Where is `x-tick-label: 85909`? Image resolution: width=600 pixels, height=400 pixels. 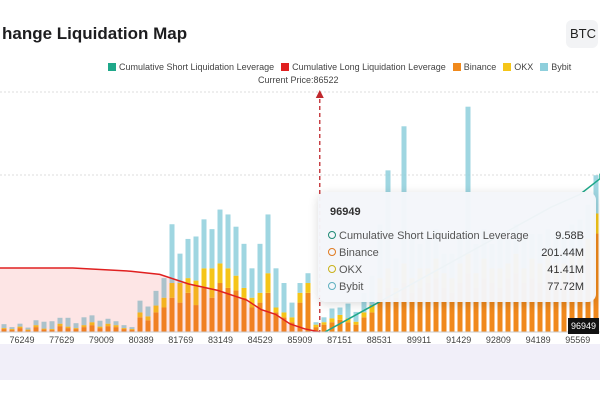
x-tick-label: 85909 is located at coordinates (299, 340).